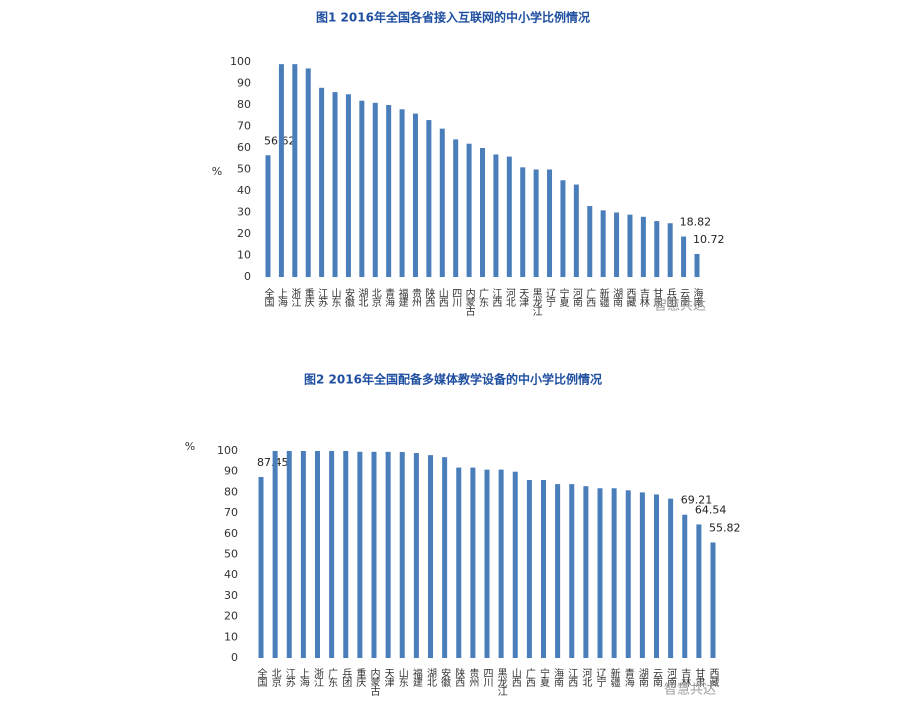 The image size is (906, 722). Describe the element at coordinates (696, 222) in the screenshot. I see `value-label: 18.82` at that location.